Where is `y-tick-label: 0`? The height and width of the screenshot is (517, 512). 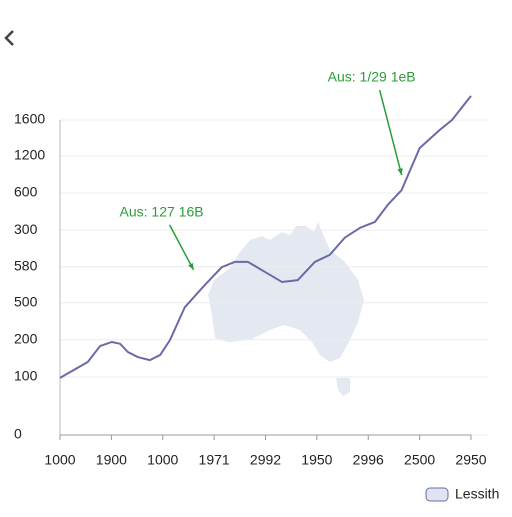
y-tick-label: 0 is located at coordinates (18, 434).